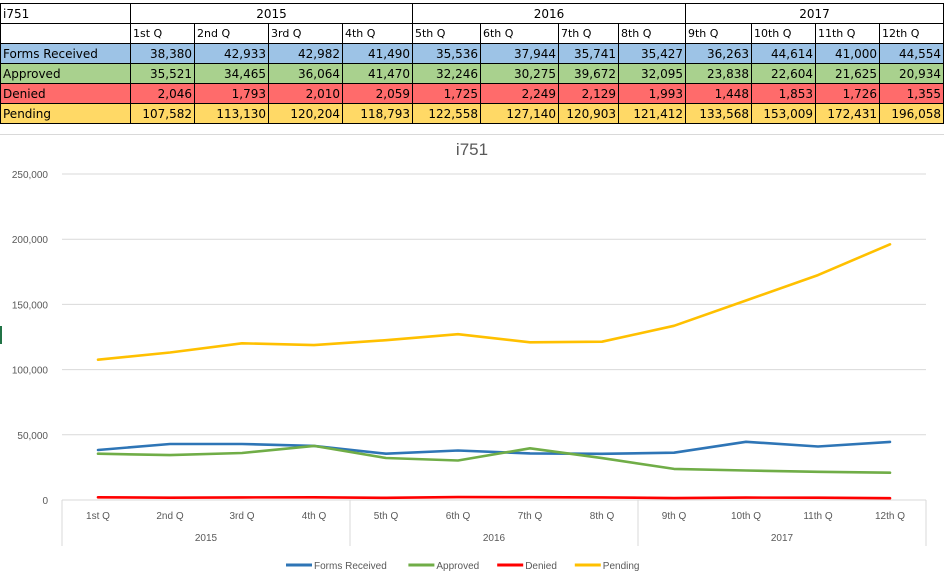 This screenshot has width=946, height=584. Describe the element at coordinates (30, 240) in the screenshot. I see `y-tick-label: 200,000` at that location.